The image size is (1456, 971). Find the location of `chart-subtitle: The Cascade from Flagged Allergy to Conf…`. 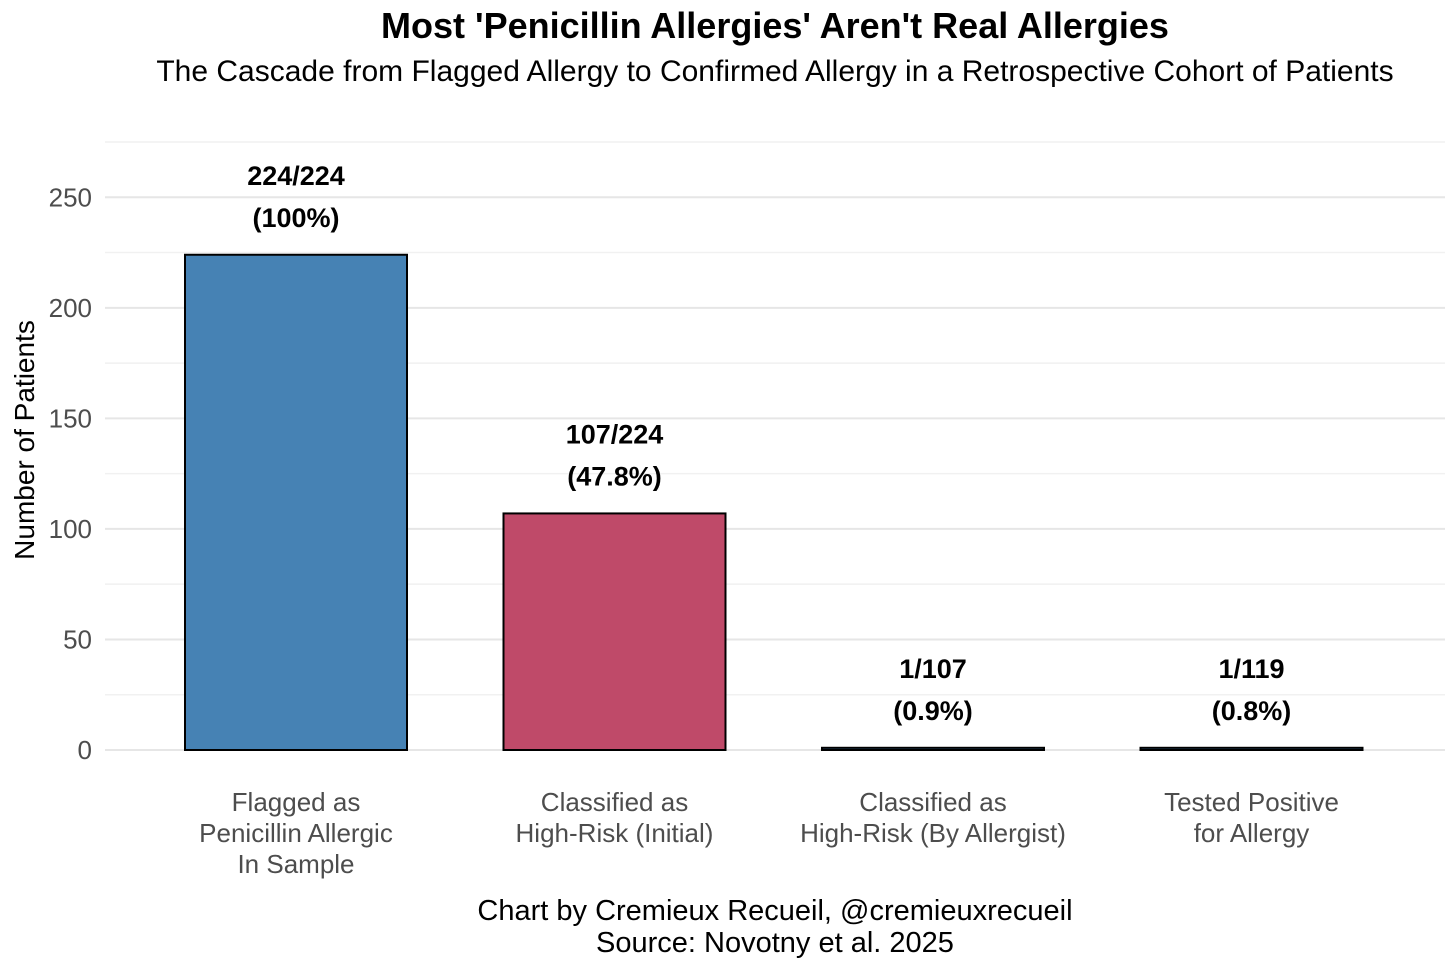

chart-subtitle: The Cascade from Flagged Allergy to Conf… is located at coordinates (774, 71).